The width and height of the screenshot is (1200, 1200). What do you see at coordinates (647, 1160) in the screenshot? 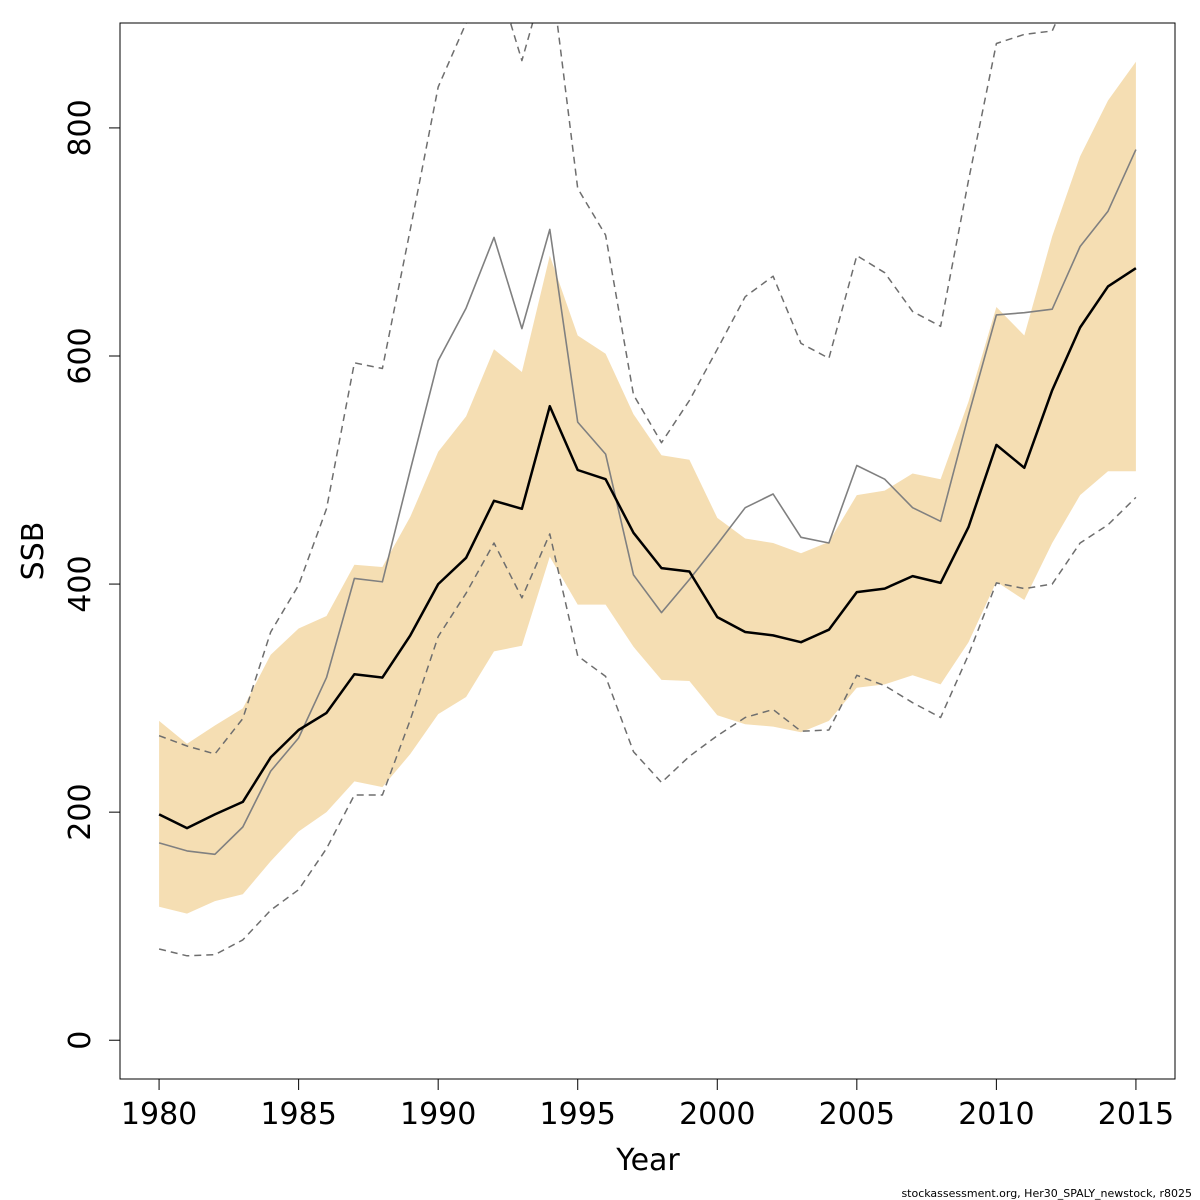
I see `x-axis-title: Year` at bounding box center [647, 1160].